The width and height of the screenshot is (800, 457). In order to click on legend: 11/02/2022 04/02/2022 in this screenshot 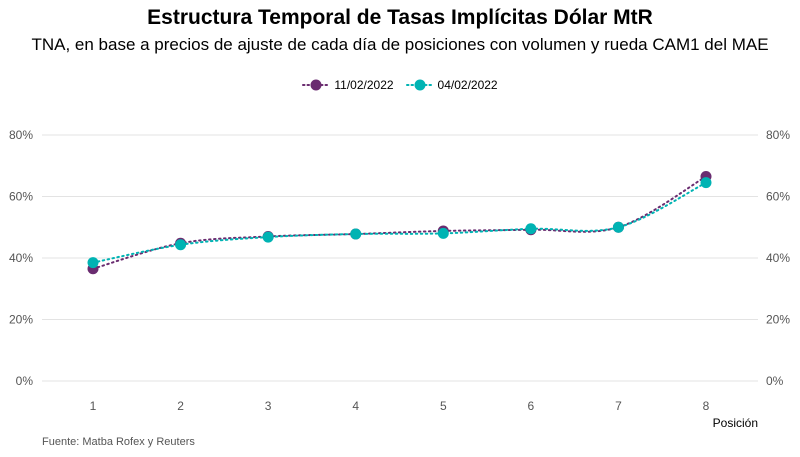, I will do `click(400, 85)`.